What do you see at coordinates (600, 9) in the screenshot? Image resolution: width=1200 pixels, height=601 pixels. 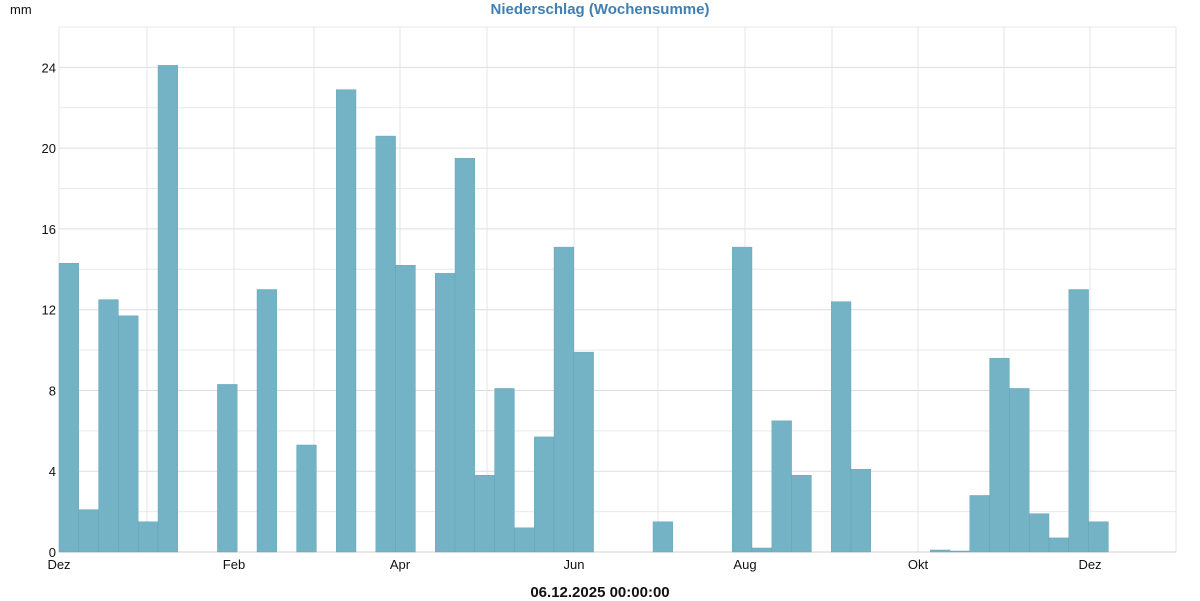 I see `chart-title: Niederschlag (Wochensumme)` at bounding box center [600, 9].